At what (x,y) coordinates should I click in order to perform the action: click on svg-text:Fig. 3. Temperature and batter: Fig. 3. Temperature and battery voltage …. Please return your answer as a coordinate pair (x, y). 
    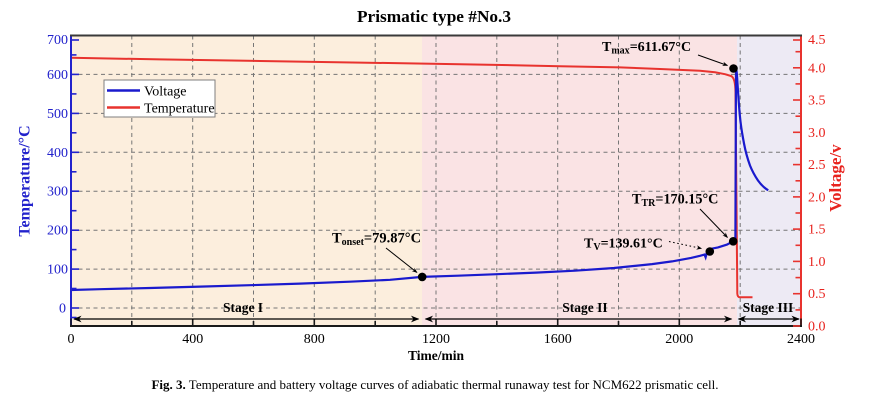
    Looking at the image, I should click on (434, 384).